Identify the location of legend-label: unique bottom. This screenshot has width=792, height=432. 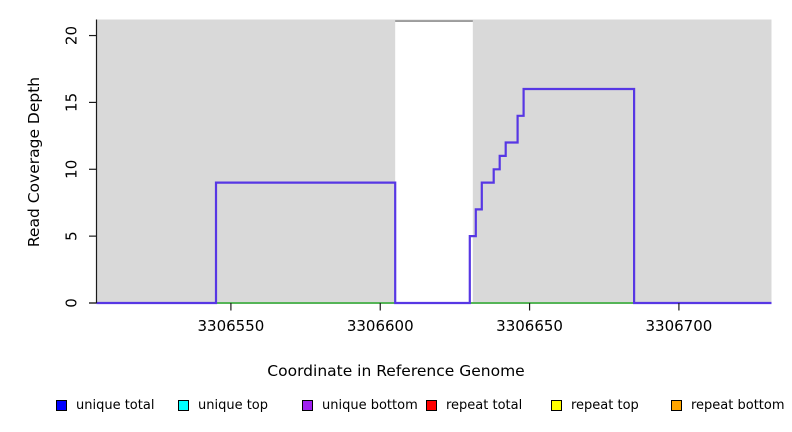
(370, 405).